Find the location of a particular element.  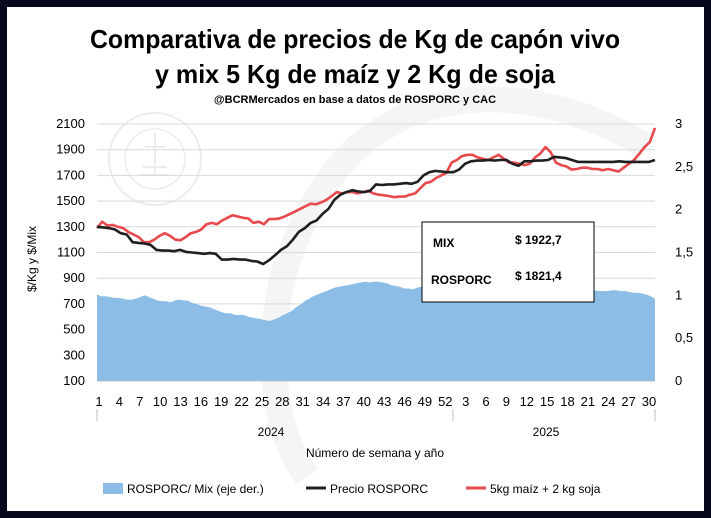

right-tick-label: 0,5 is located at coordinates (684, 337).